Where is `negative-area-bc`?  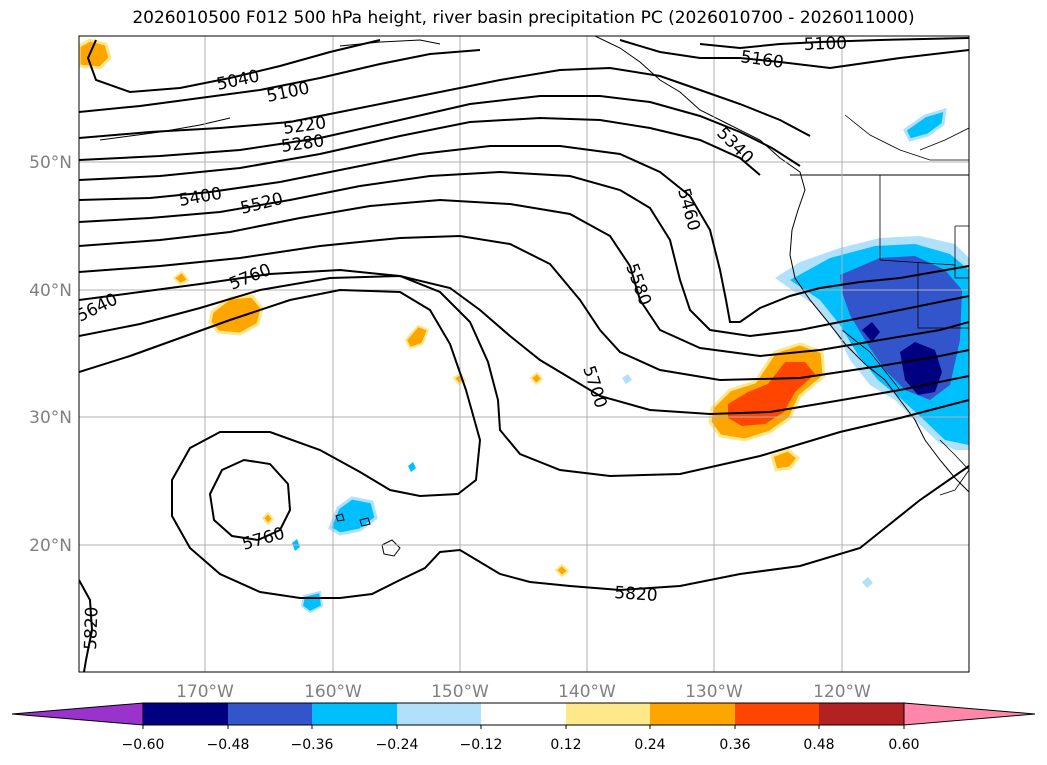
negative-area-bc is located at coordinates (925, 124).